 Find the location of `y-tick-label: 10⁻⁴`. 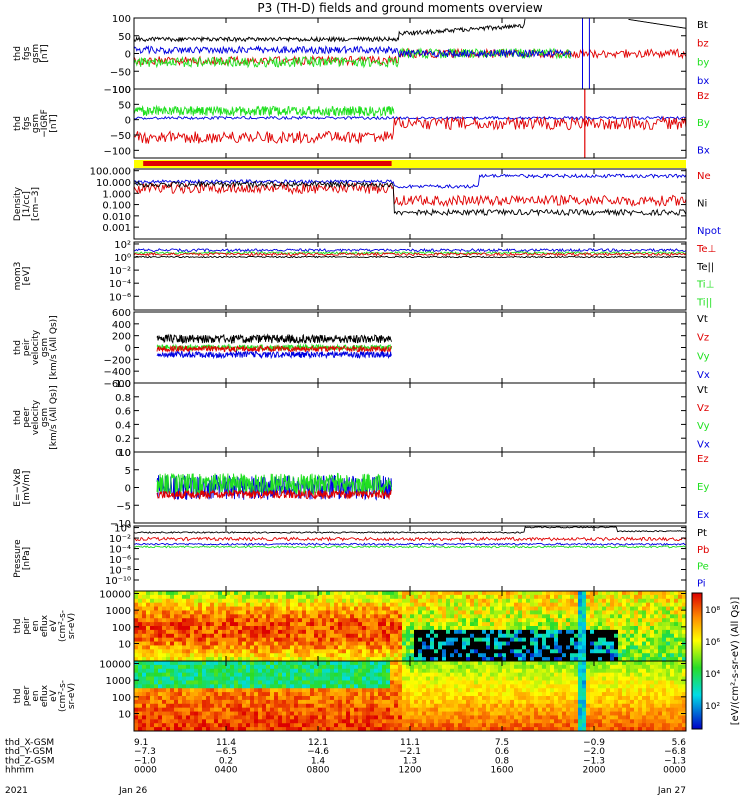

y-tick-label: 10⁻⁴ is located at coordinates (120, 284).